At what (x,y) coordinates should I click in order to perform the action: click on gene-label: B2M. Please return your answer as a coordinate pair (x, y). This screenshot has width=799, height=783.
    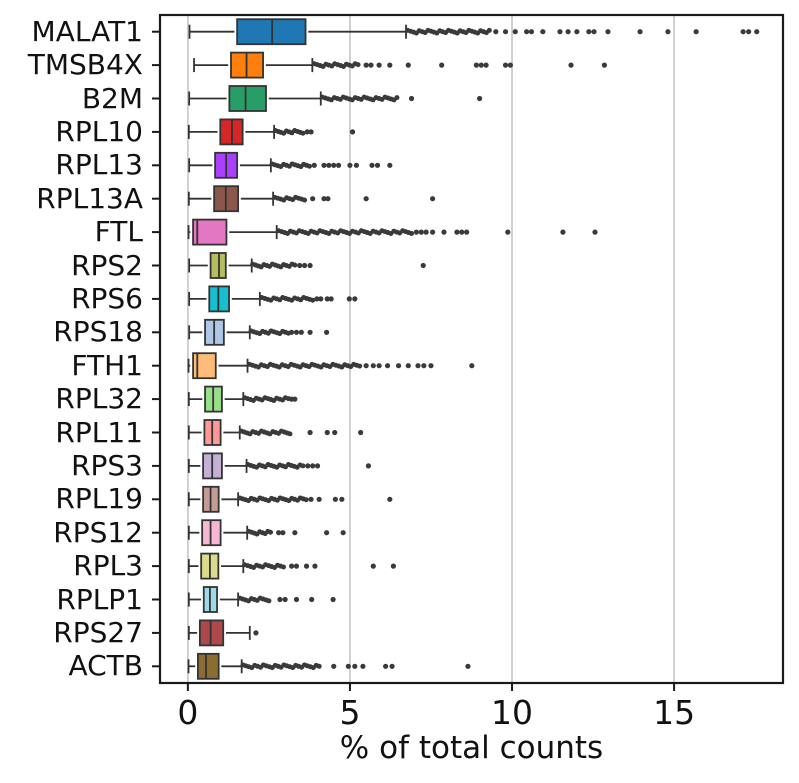
    Looking at the image, I should click on (112, 98).